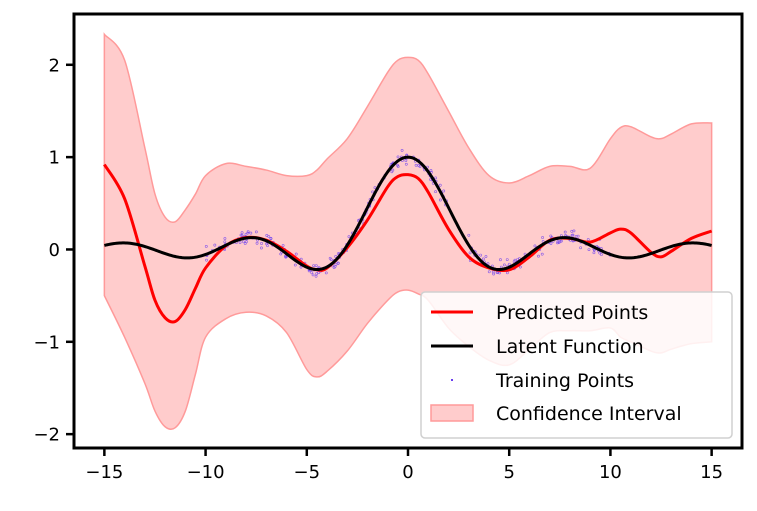  What do you see at coordinates (307, 472) in the screenshot?
I see `x-tick-label: −5` at bounding box center [307, 472].